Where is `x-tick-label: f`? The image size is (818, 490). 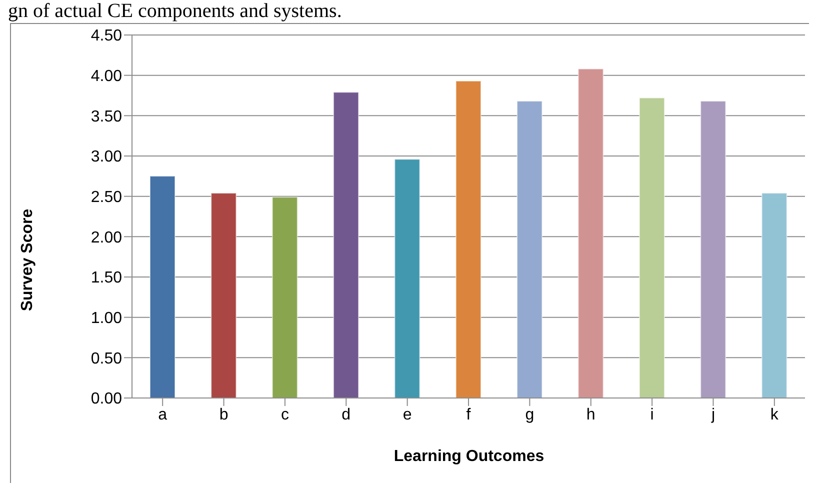 x-tick-label: f is located at coordinates (469, 415).